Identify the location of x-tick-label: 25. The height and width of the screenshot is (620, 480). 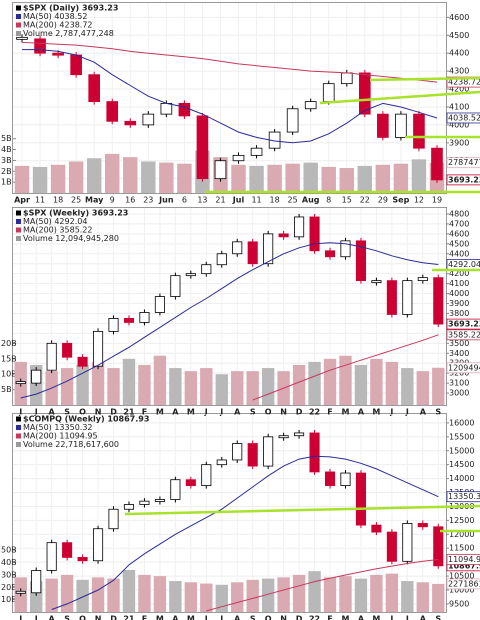
(293, 200).